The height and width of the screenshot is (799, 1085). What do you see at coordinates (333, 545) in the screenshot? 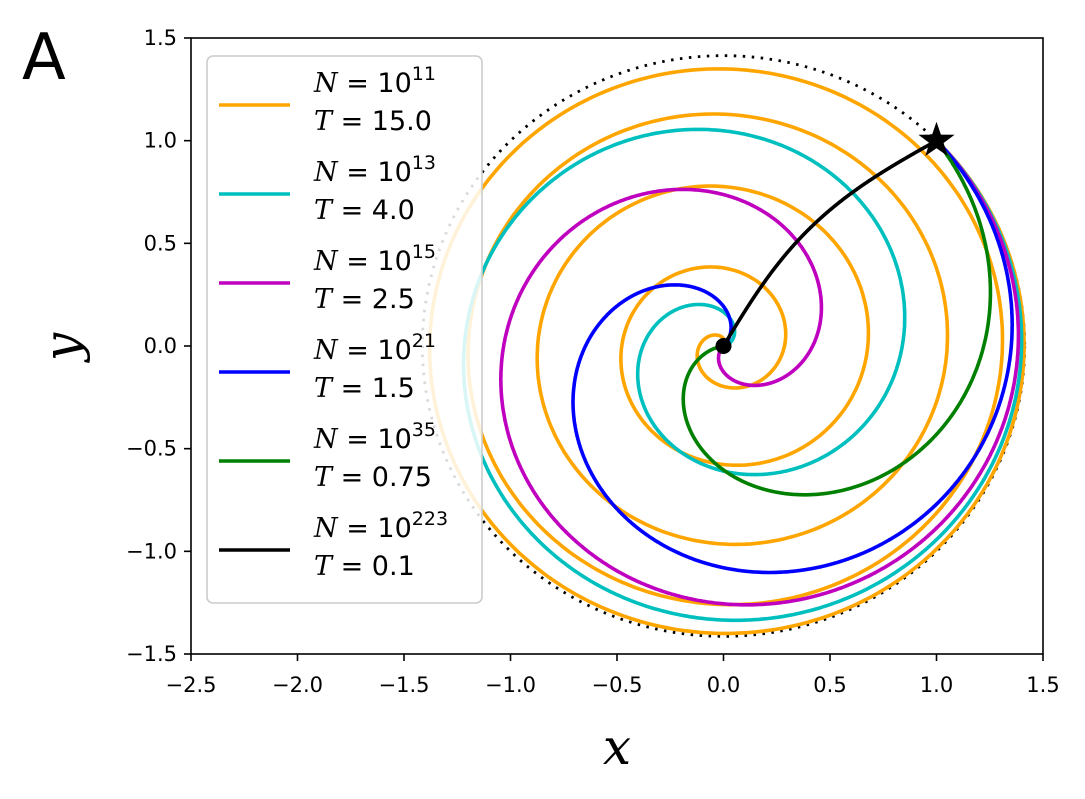
I see `legend-entry-5: N = 10223 T = 0.1` at bounding box center [333, 545].